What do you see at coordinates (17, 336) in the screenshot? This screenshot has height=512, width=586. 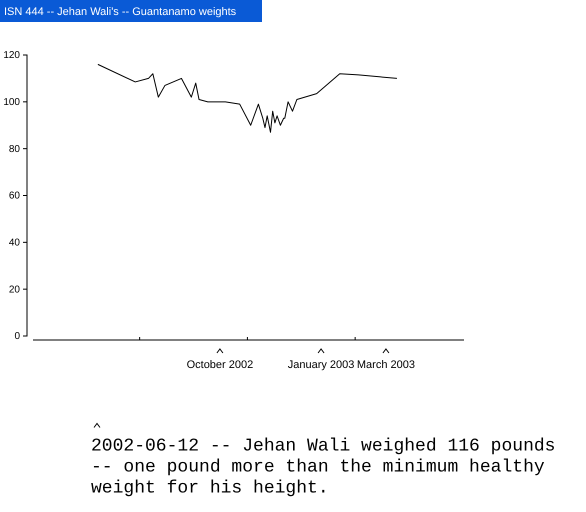 I see `y-tick-label: 0` at bounding box center [17, 336].